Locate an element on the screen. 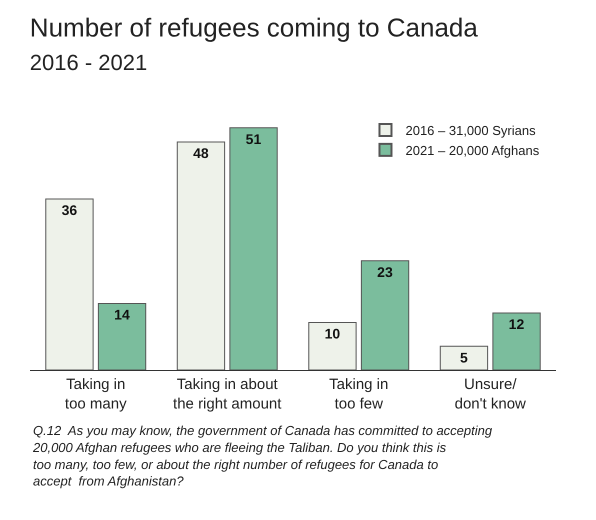  chart-title: Number of refugees coming to Canada is located at coordinates (254, 27).